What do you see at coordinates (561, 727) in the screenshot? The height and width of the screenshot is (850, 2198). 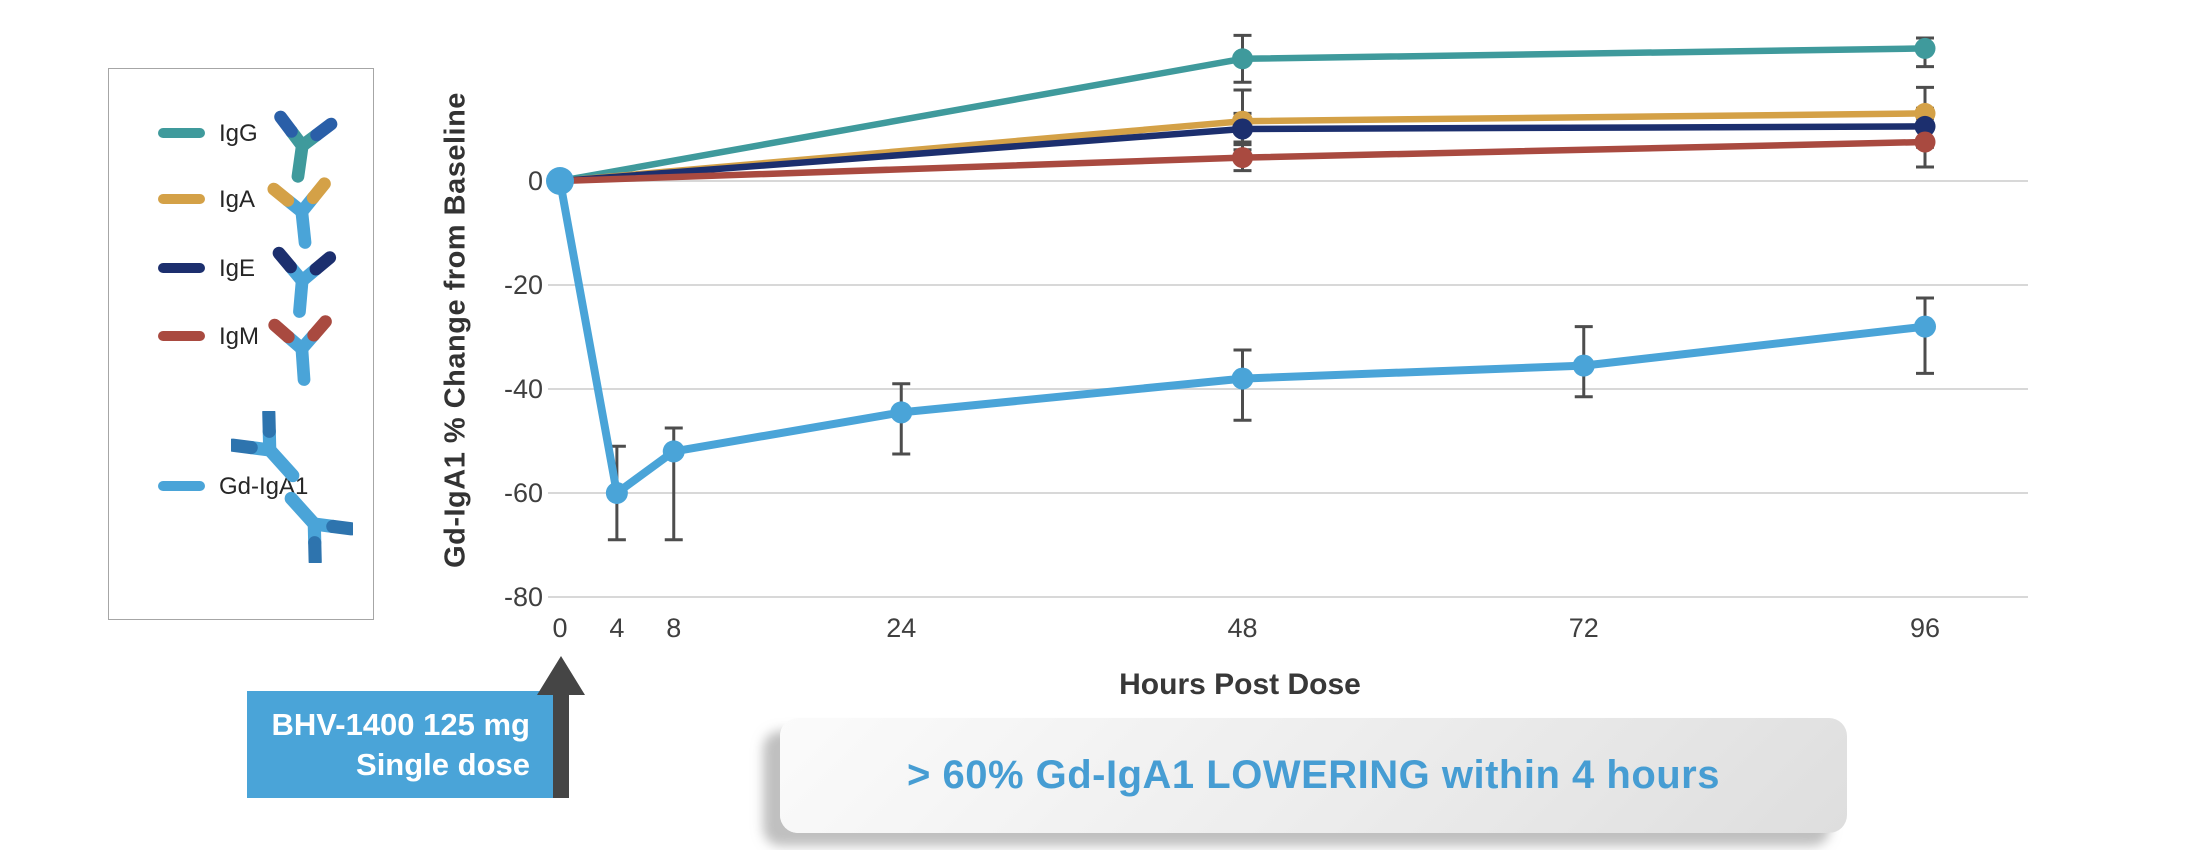 I see `dose-arrow-icon` at bounding box center [561, 727].